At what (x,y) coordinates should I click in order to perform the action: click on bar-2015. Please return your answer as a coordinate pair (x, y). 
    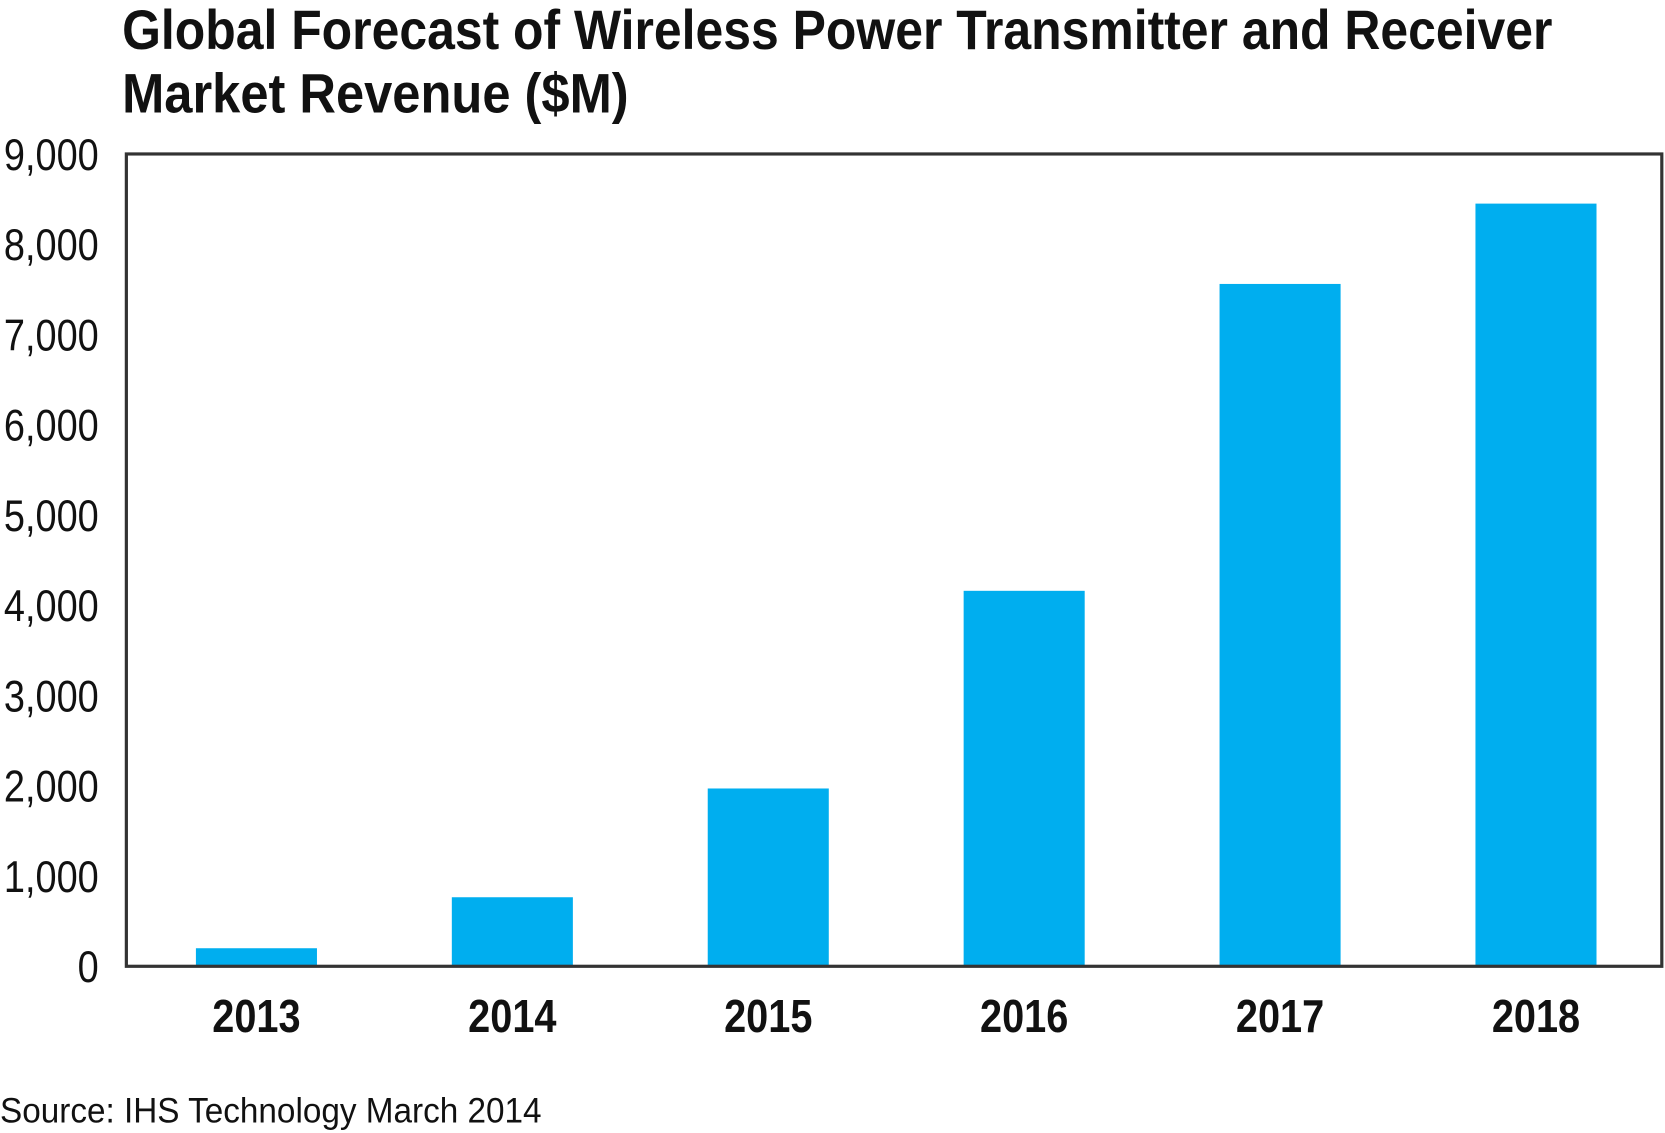
    Looking at the image, I should click on (768, 877).